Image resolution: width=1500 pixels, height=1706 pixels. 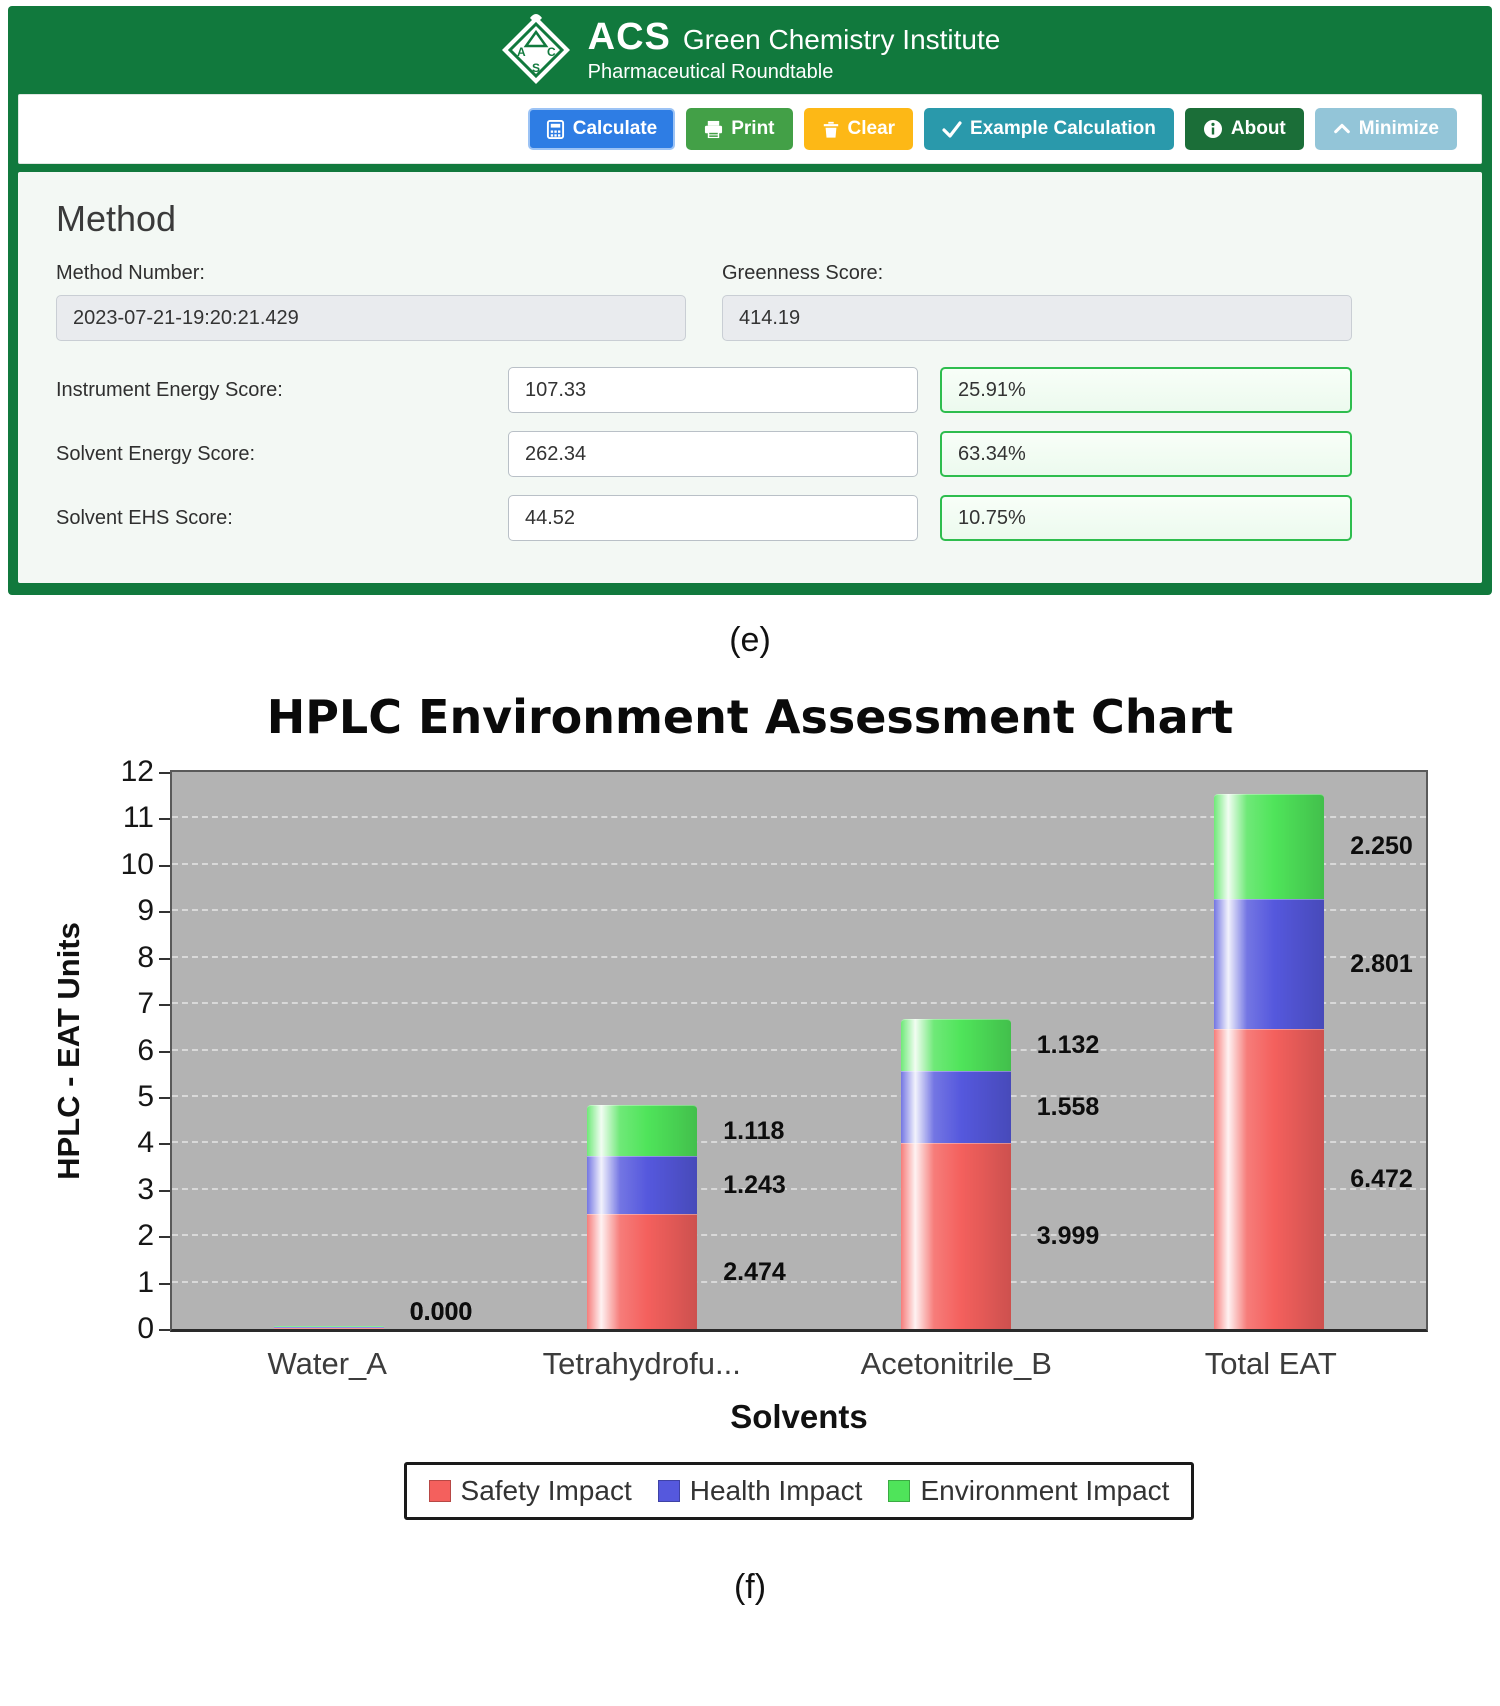 I want to click on y-tick-label: 4, so click(x=145, y=1143).